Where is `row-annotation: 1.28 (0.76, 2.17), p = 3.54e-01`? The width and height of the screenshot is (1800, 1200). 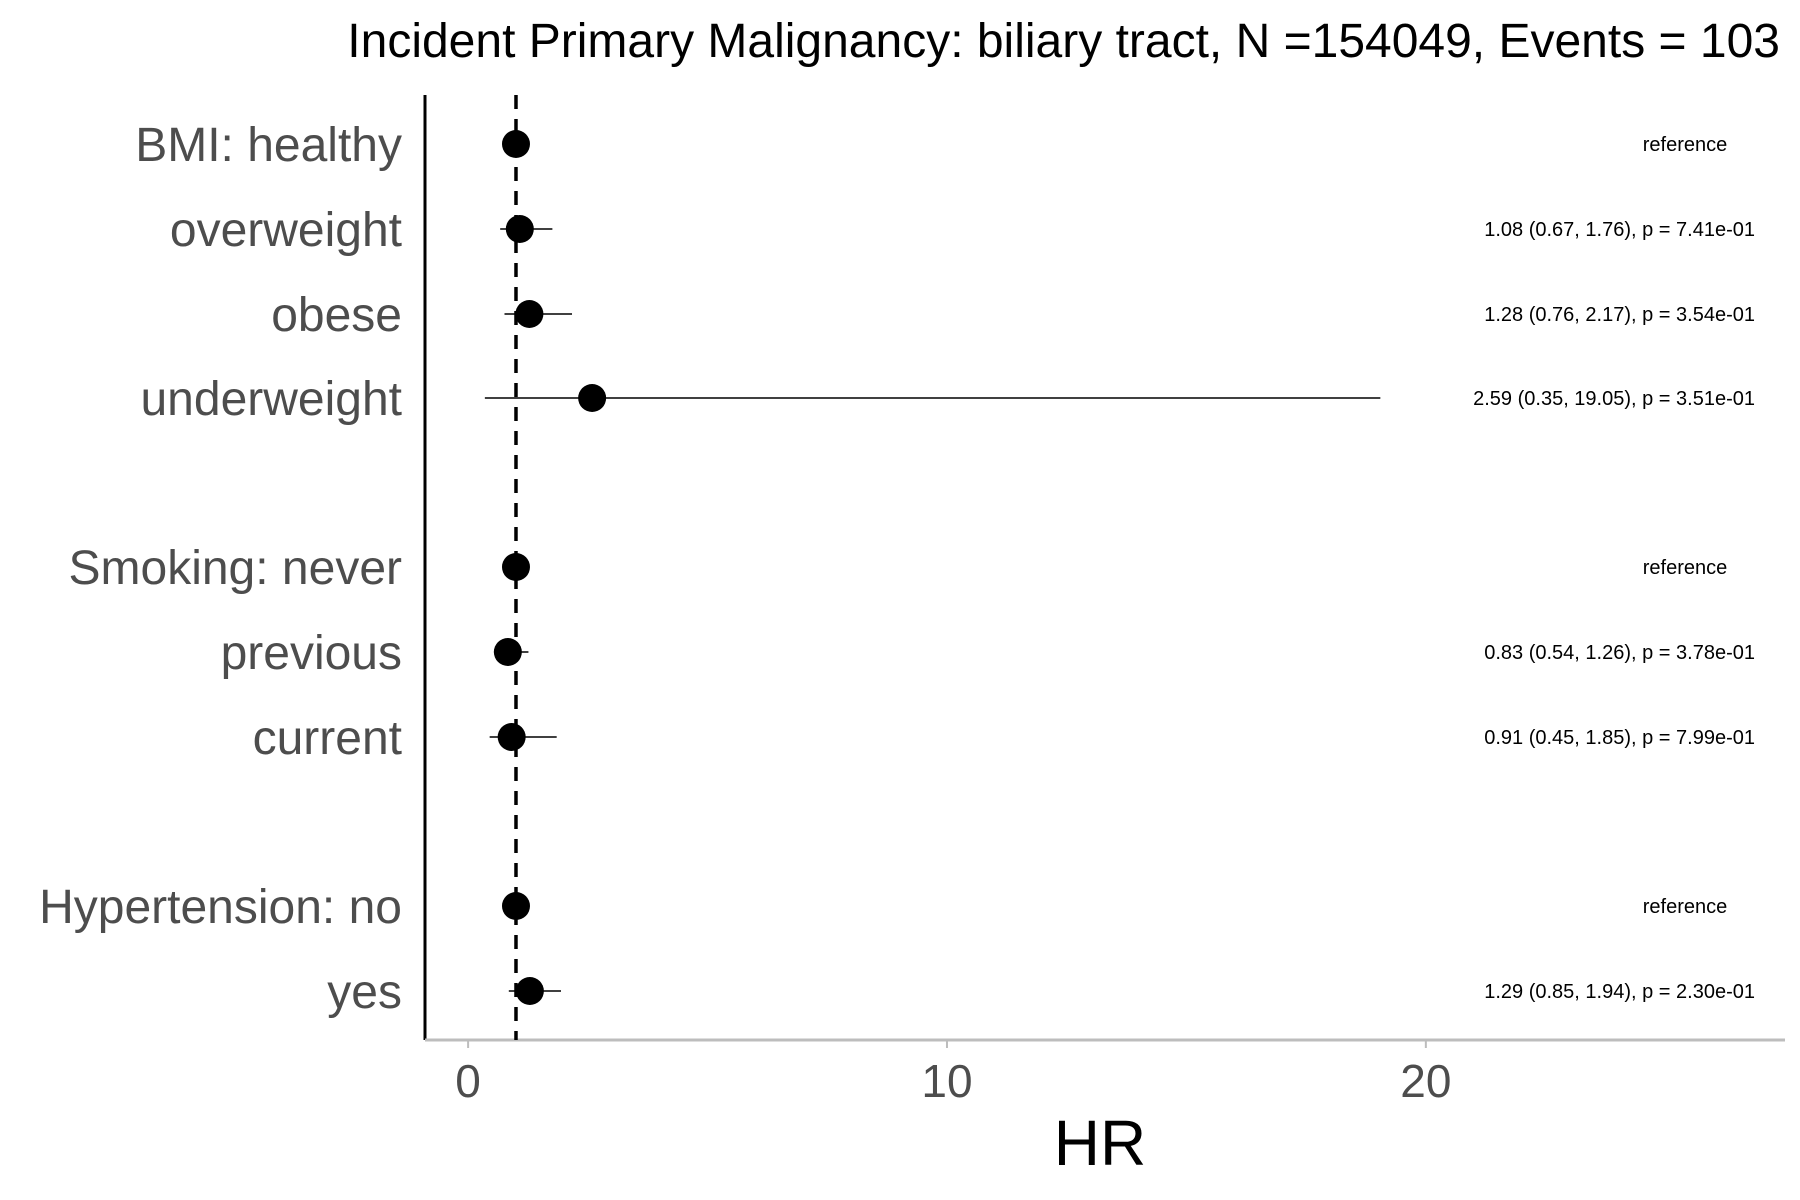
row-annotation: 1.28 (0.76, 2.17), p = 3.54e-01 is located at coordinates (1619, 315).